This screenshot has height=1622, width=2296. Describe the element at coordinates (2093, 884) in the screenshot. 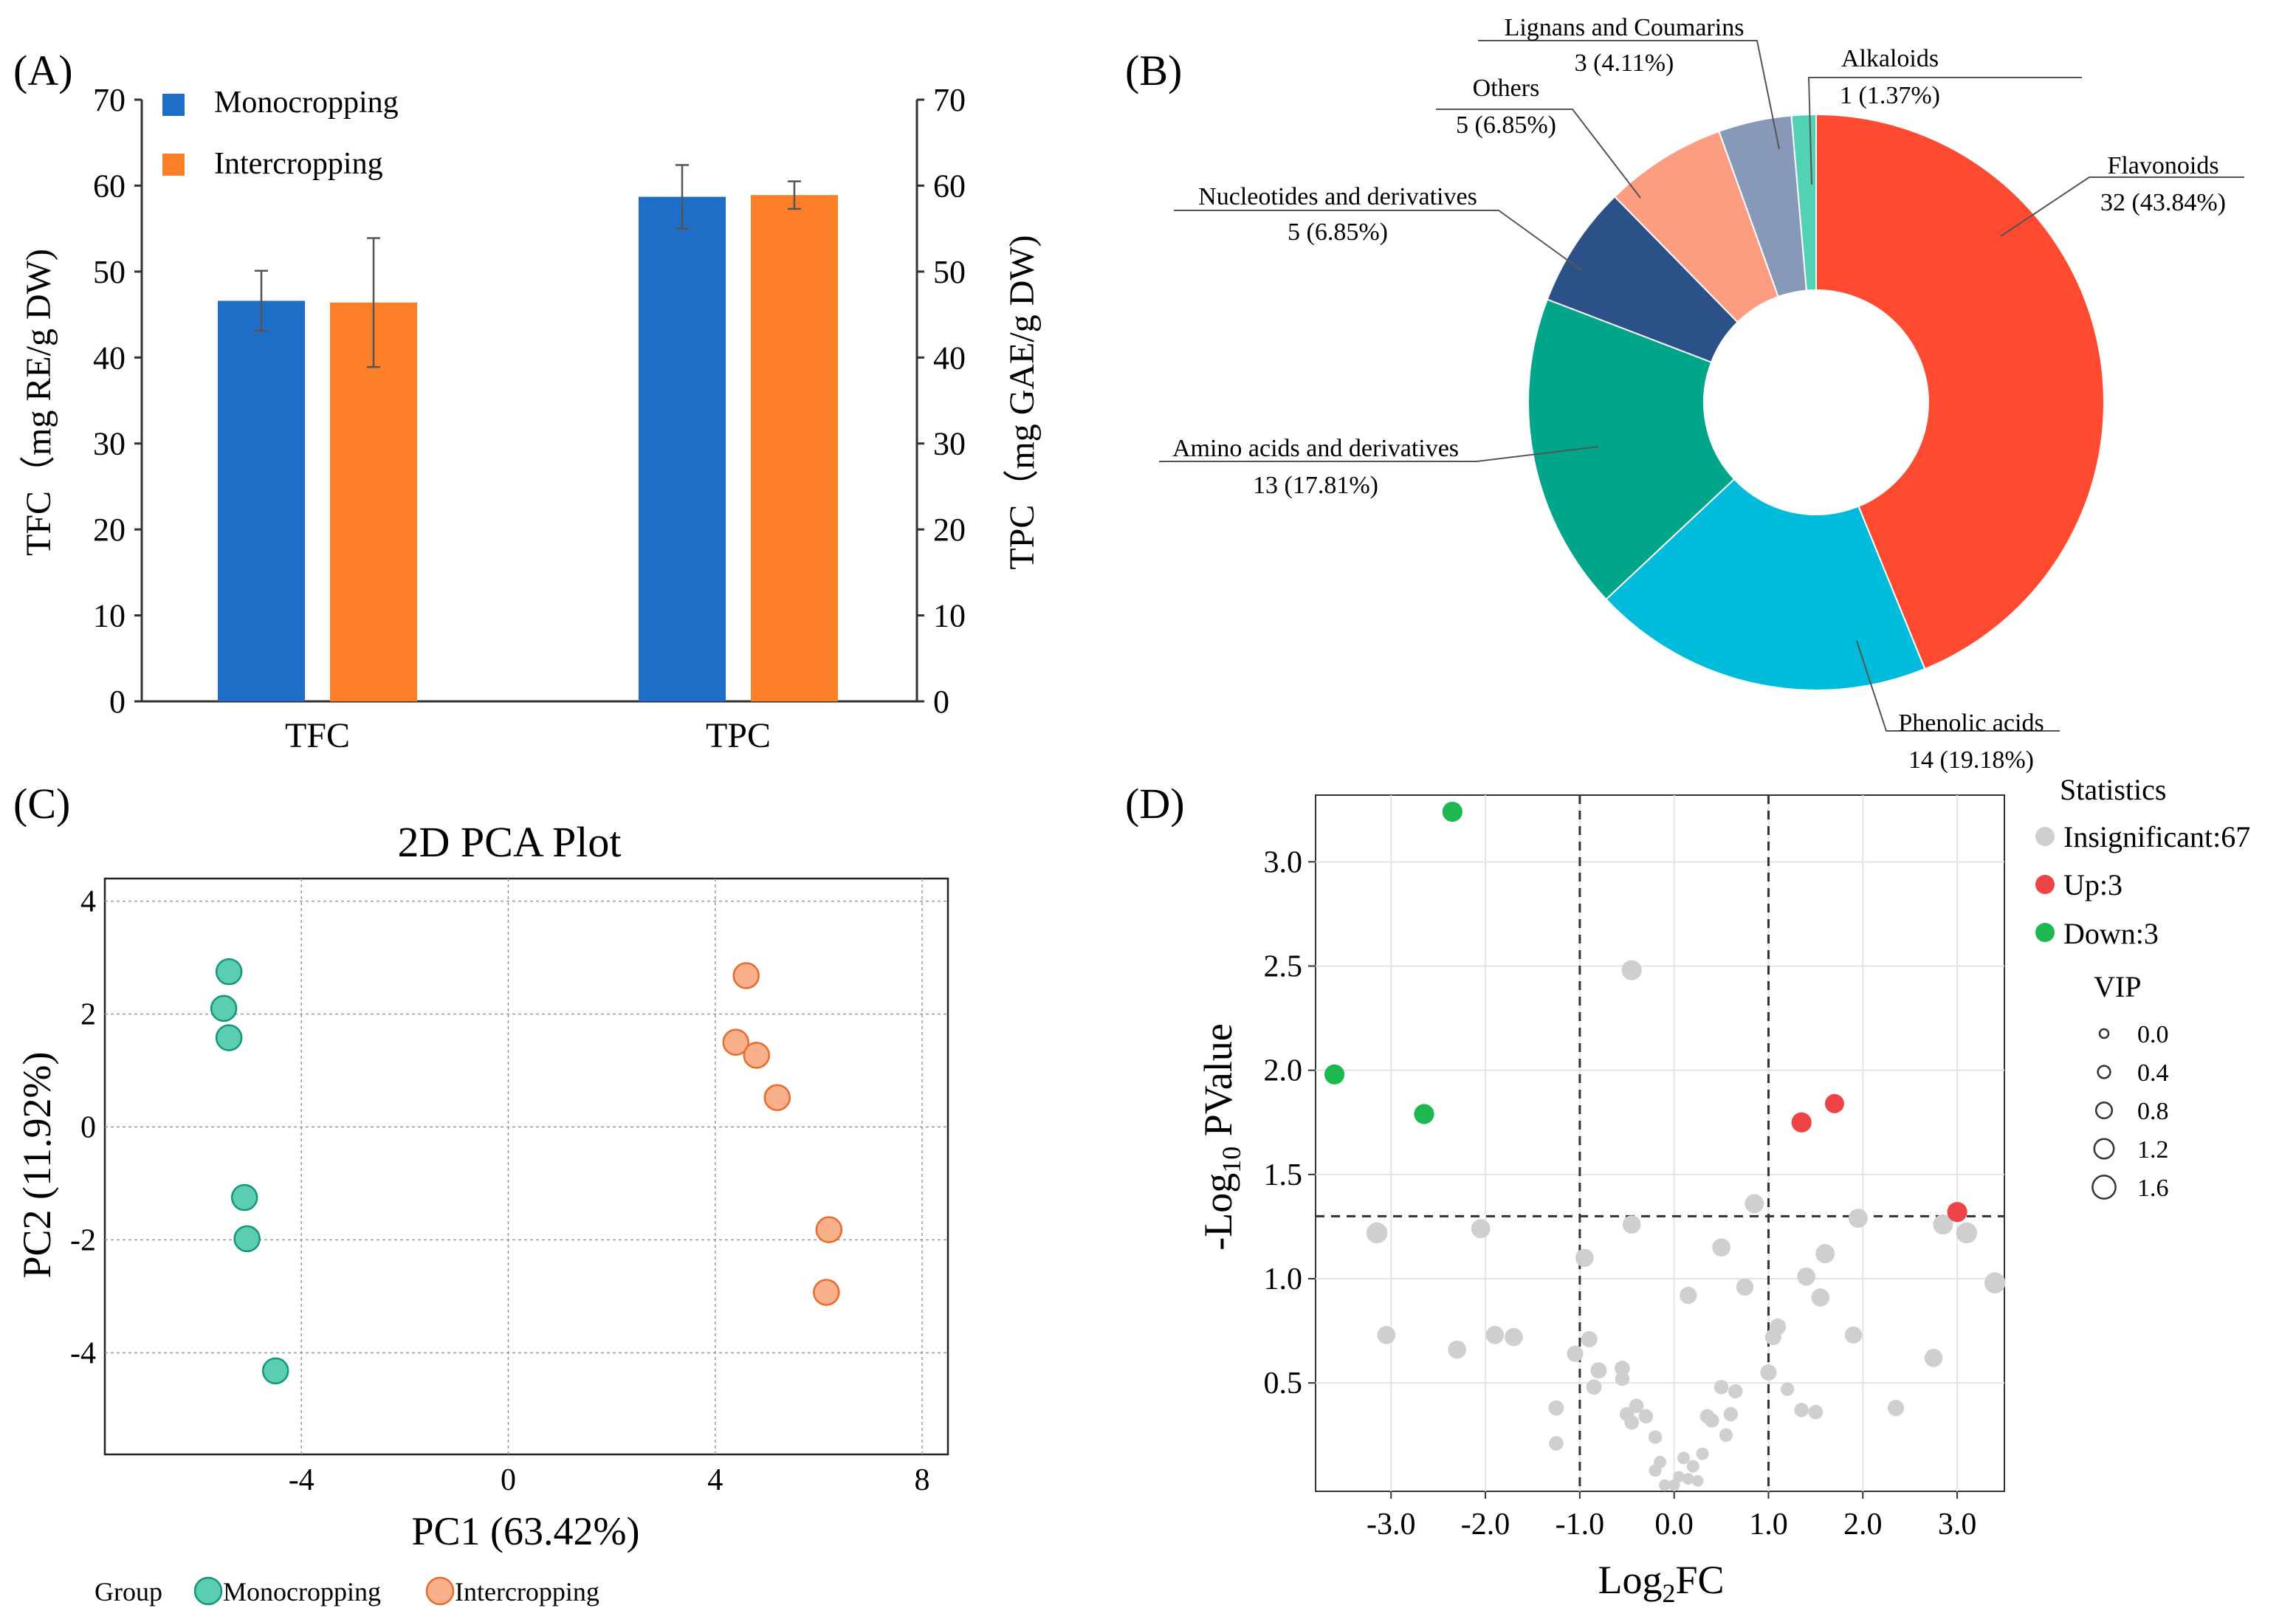

I see `legend-label-up: Up:3` at that location.